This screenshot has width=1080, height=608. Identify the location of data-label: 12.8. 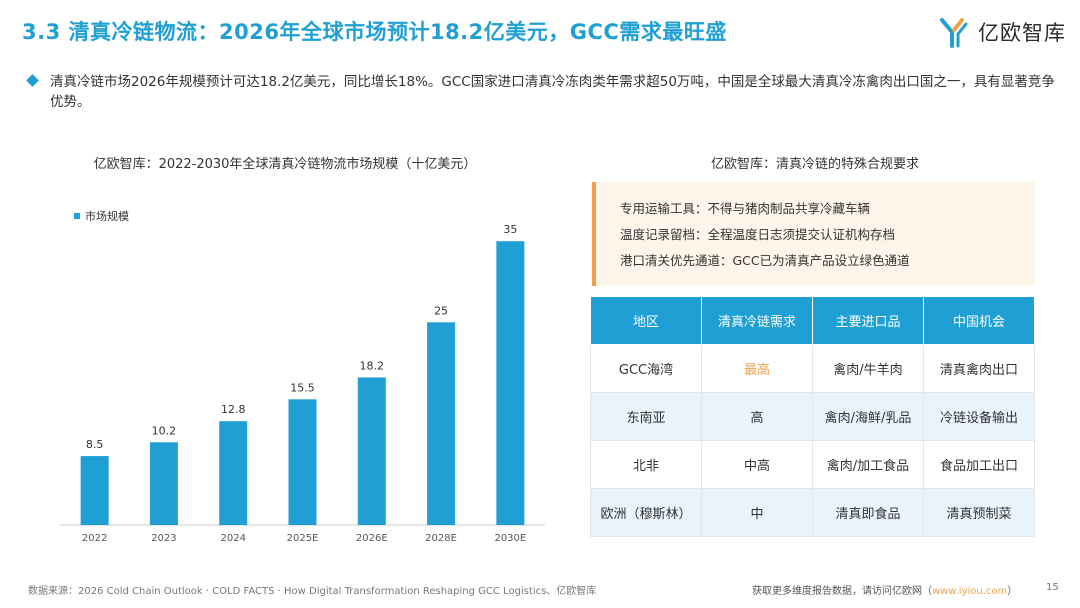
(233, 409).